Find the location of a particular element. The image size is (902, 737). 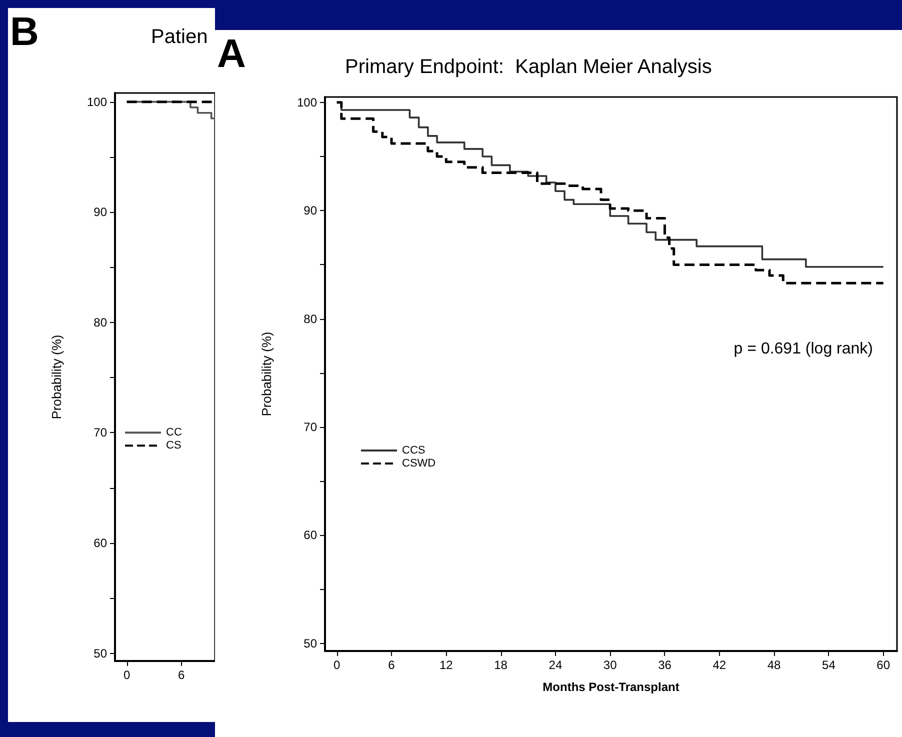

x-tick-label: 54 is located at coordinates (829, 665).